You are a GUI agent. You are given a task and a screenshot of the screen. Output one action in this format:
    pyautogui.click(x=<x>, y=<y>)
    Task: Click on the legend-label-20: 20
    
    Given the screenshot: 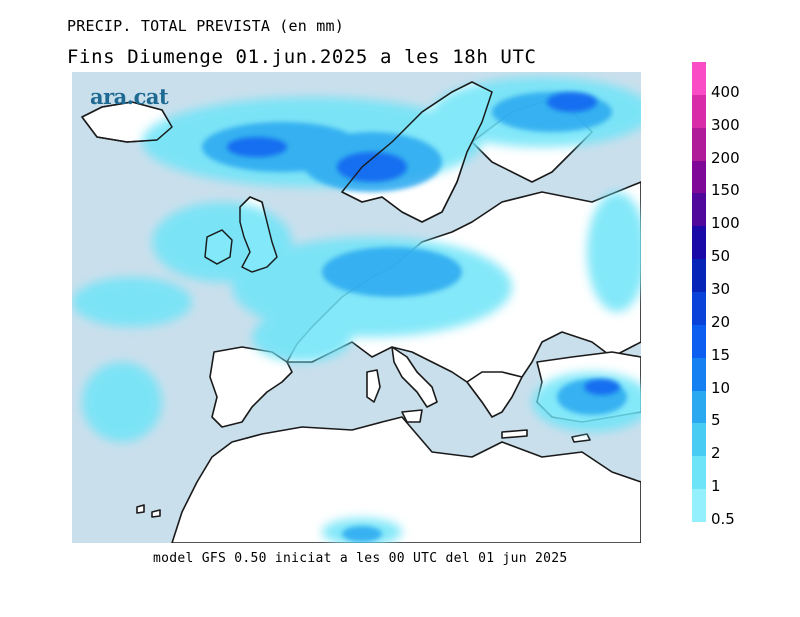 What is the action you would take?
    pyautogui.click(x=721, y=321)
    